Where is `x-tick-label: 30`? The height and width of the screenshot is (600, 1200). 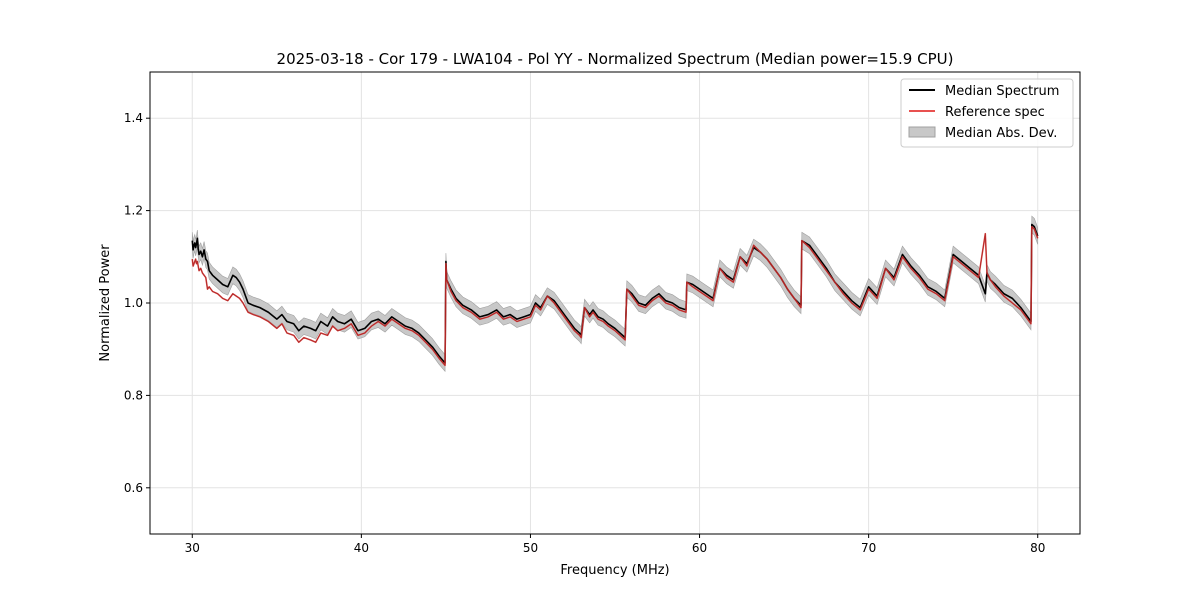
x-tick-label: 30 is located at coordinates (192, 548).